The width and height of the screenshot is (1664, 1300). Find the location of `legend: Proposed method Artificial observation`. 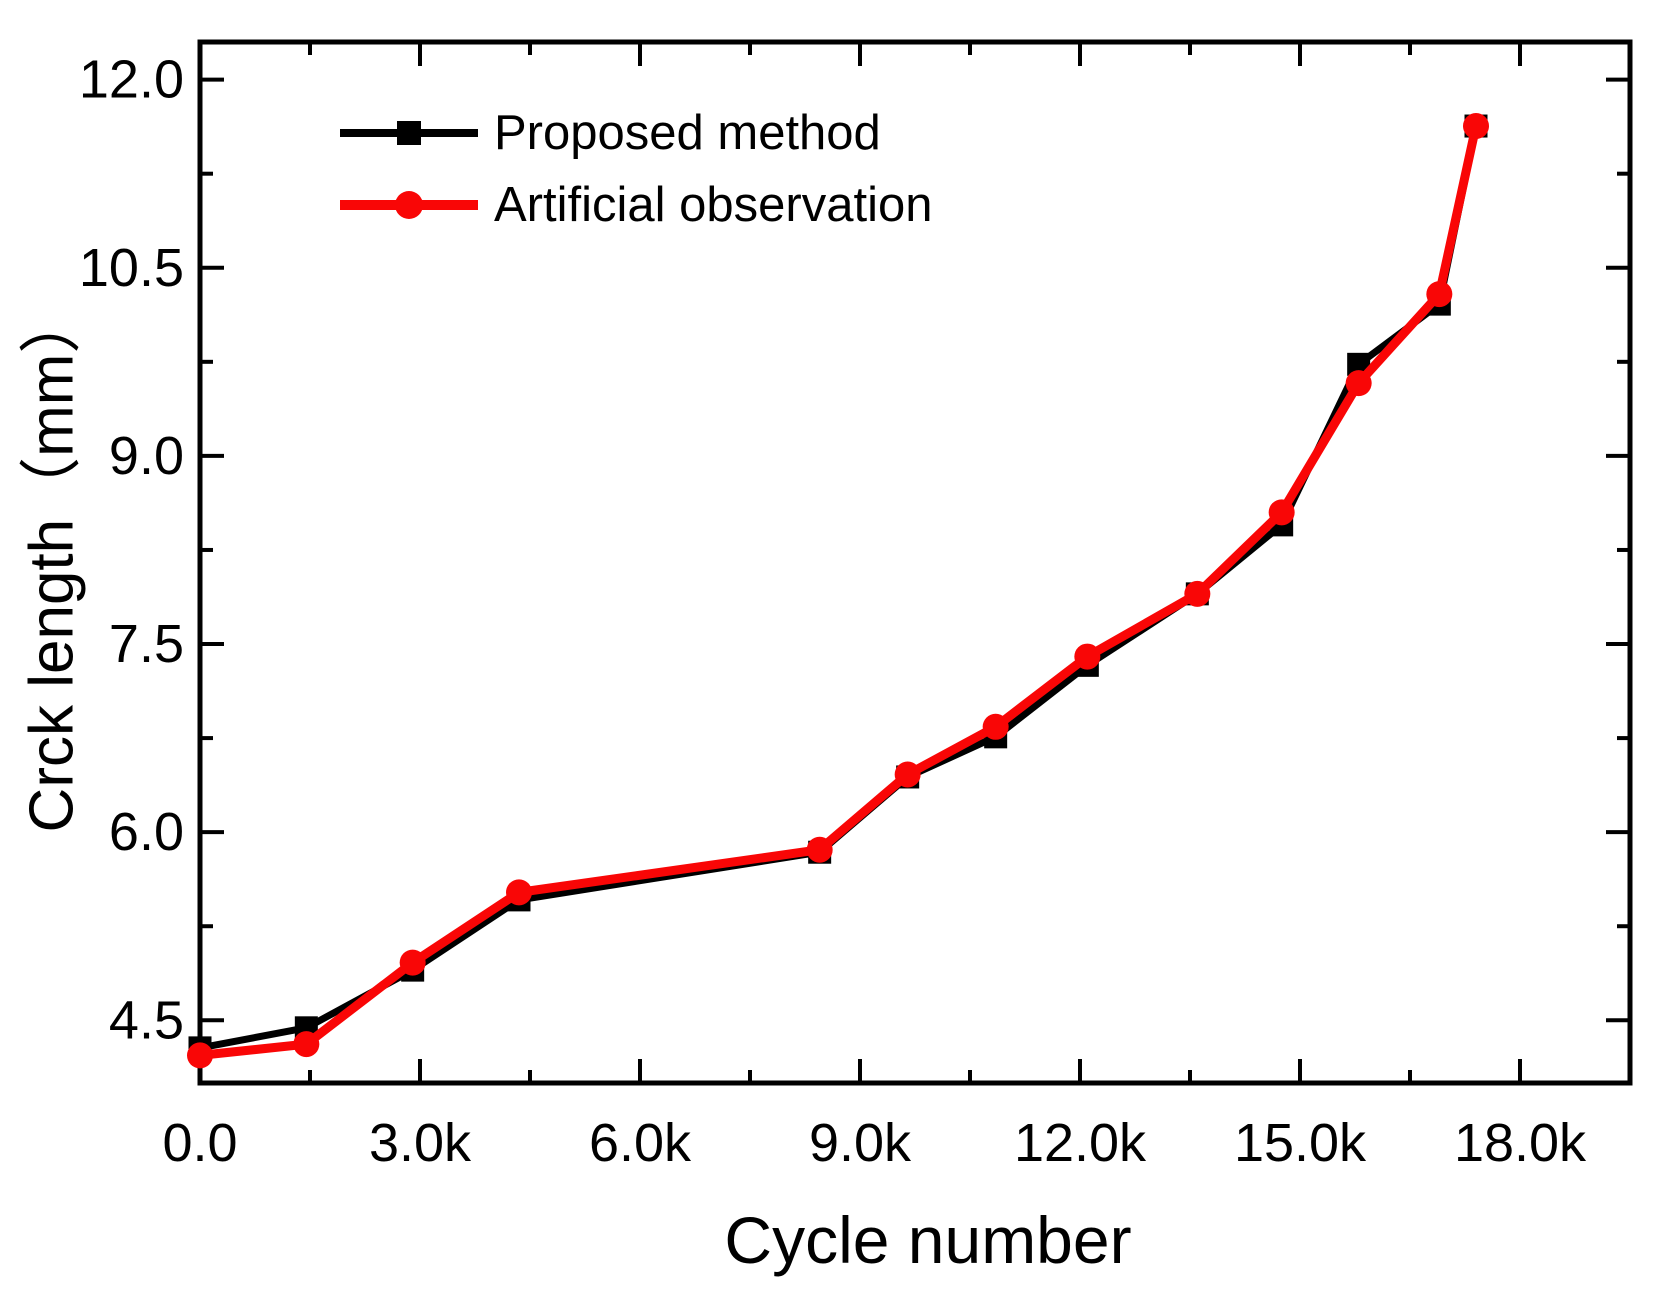

legend: Proposed method Artificial observation is located at coordinates (636, 169).